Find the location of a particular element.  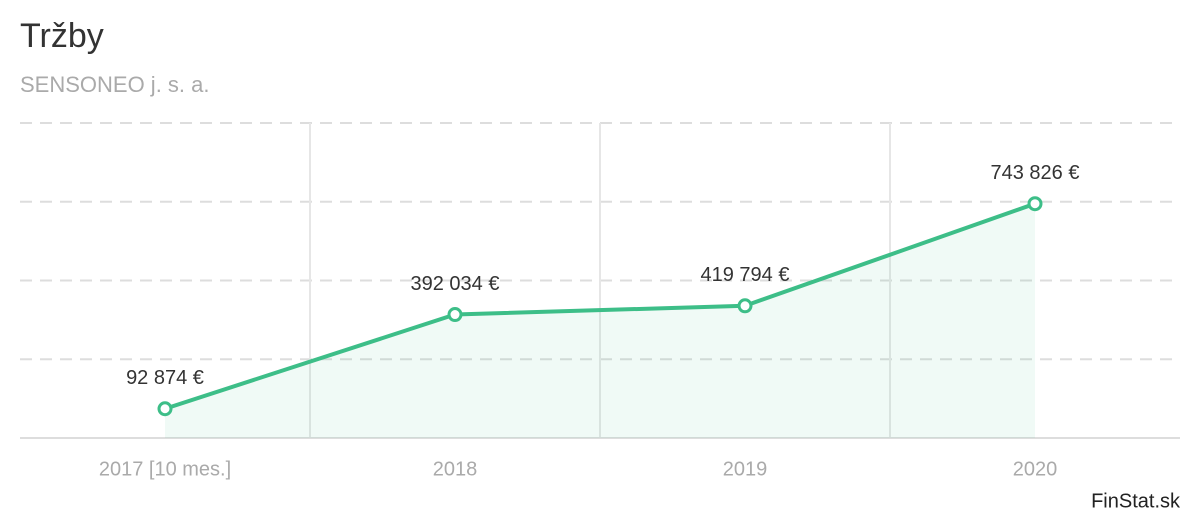

data-label: 743 826 € is located at coordinates (1035, 173).